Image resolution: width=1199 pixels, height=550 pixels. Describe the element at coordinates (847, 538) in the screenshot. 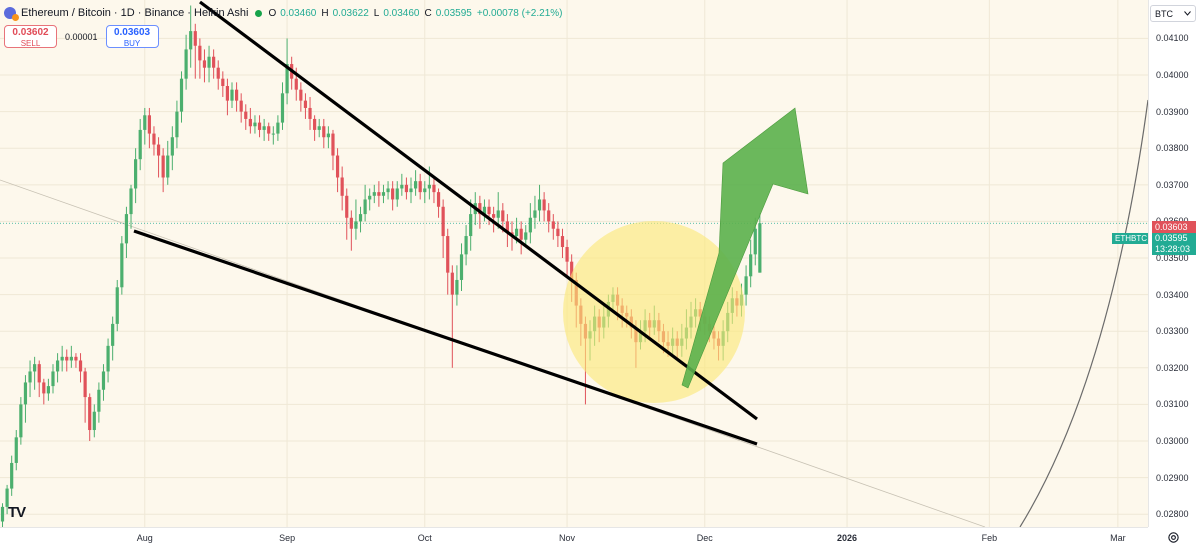

I see `time-tick-label: 2026` at that location.